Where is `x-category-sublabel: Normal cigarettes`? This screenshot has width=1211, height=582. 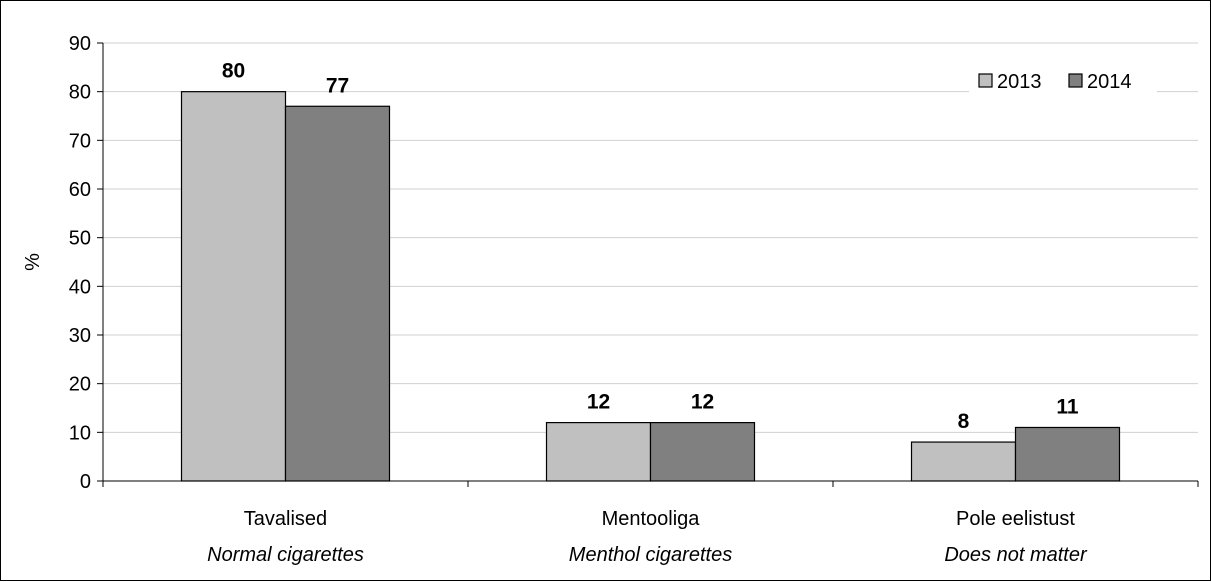
x-category-sublabel: Normal cigarettes is located at coordinates (285, 555).